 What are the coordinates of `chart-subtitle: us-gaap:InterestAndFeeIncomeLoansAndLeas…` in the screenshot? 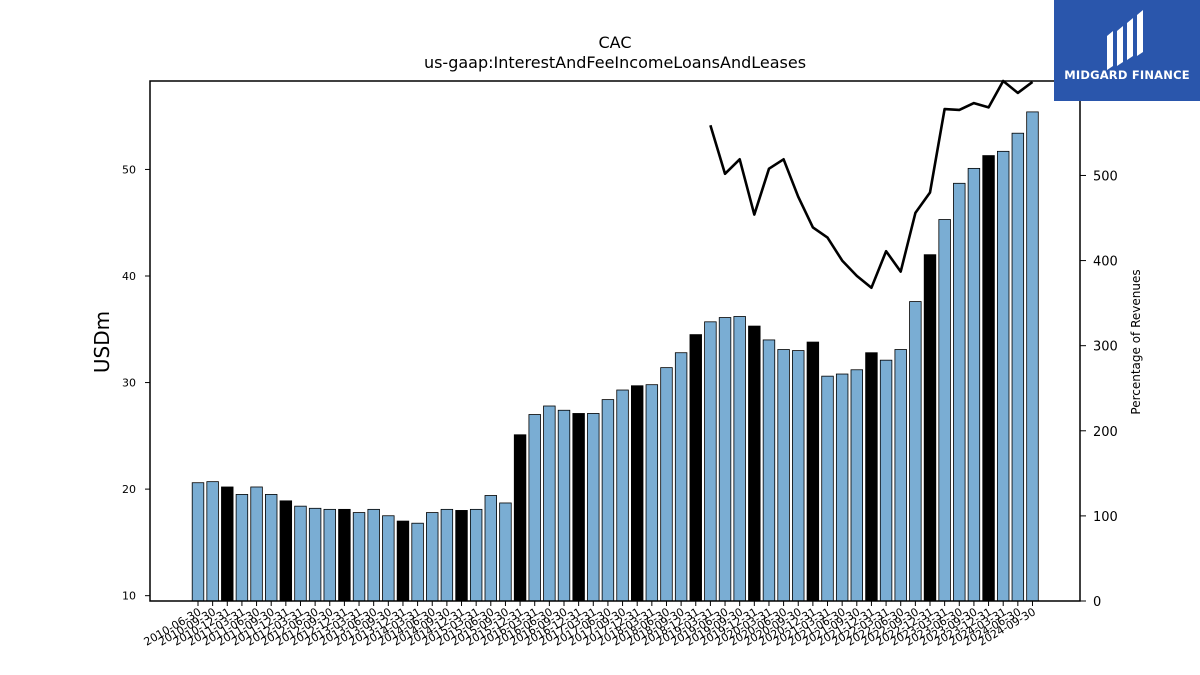 It's located at (615, 62).